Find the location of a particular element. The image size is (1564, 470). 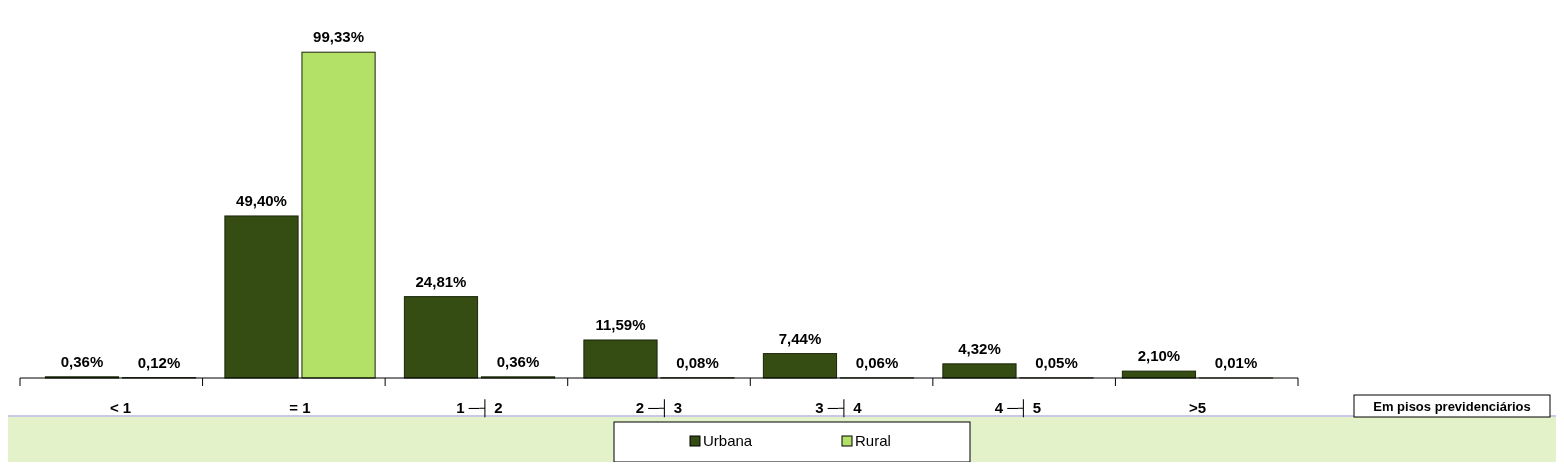

legend-label: Rural is located at coordinates (873, 440).